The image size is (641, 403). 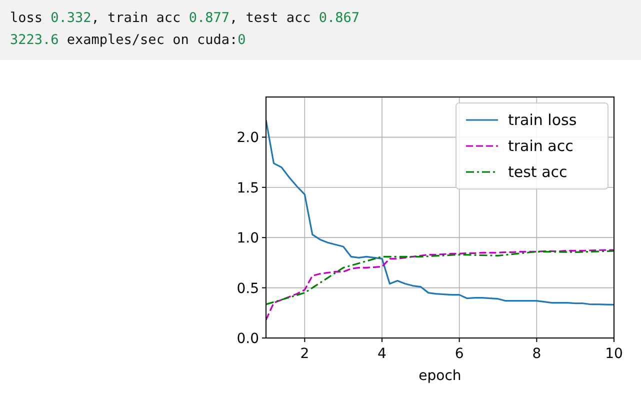 What do you see at coordinates (614, 354) in the screenshot?
I see `x-tick-label: 10` at bounding box center [614, 354].